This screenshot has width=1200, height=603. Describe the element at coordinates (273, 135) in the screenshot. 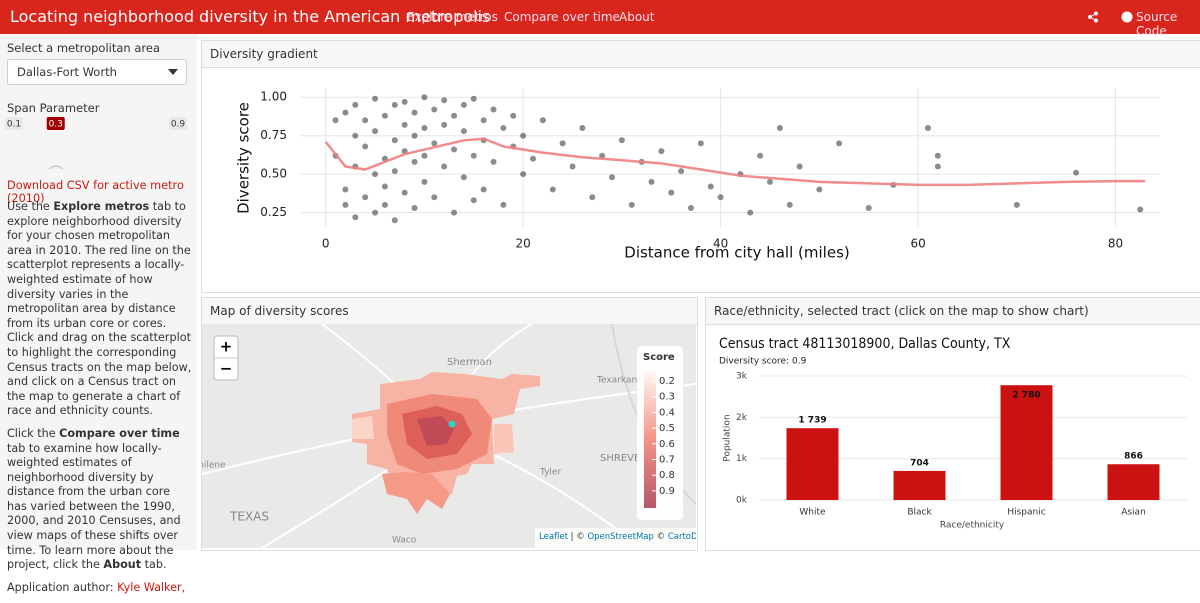

I see `y-tick-label: 0.75` at that location.